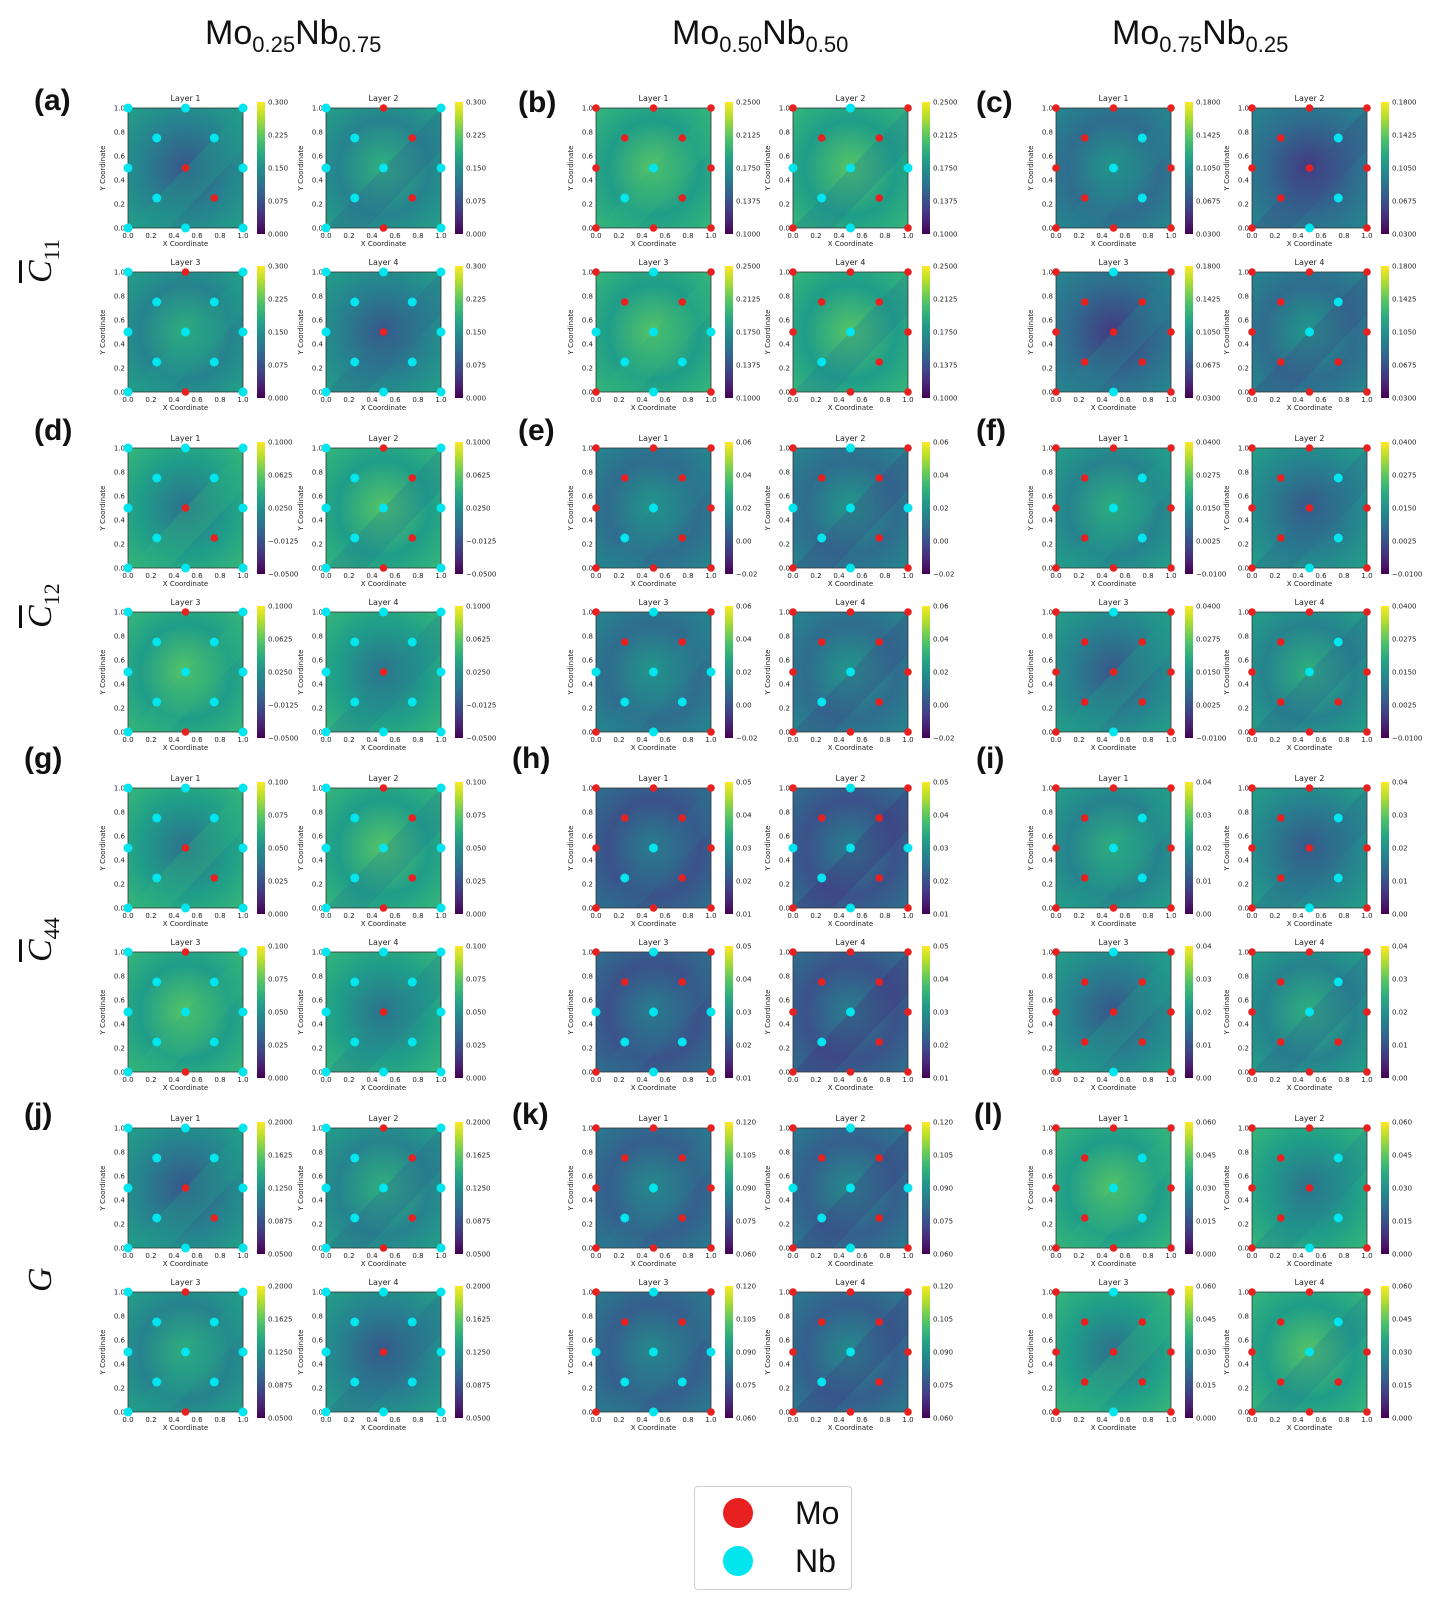 This screenshot has width=1452, height=1603. What do you see at coordinates (476, 235) in the screenshot?
I see `colorbar-tick-label: 0.000` at bounding box center [476, 235].